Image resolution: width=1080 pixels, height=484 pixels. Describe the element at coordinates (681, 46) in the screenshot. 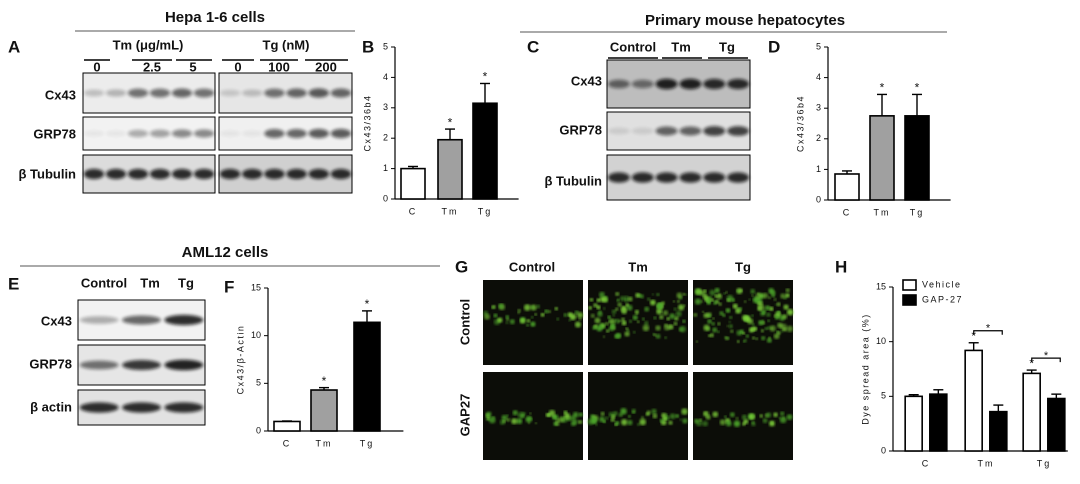

I see `lane-label: Tm` at that location.